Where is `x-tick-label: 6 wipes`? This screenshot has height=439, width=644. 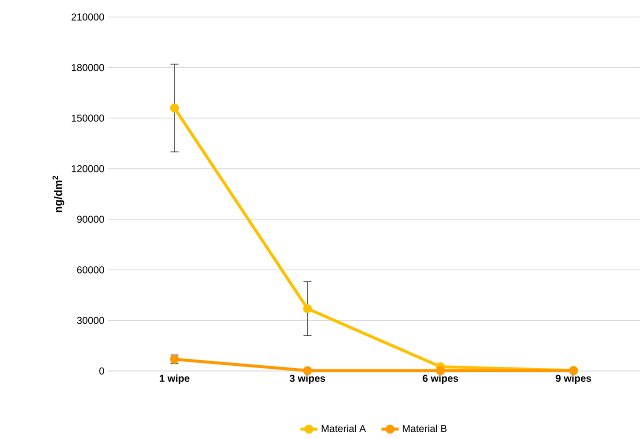 x-tick-label: 6 wipes is located at coordinates (440, 379).